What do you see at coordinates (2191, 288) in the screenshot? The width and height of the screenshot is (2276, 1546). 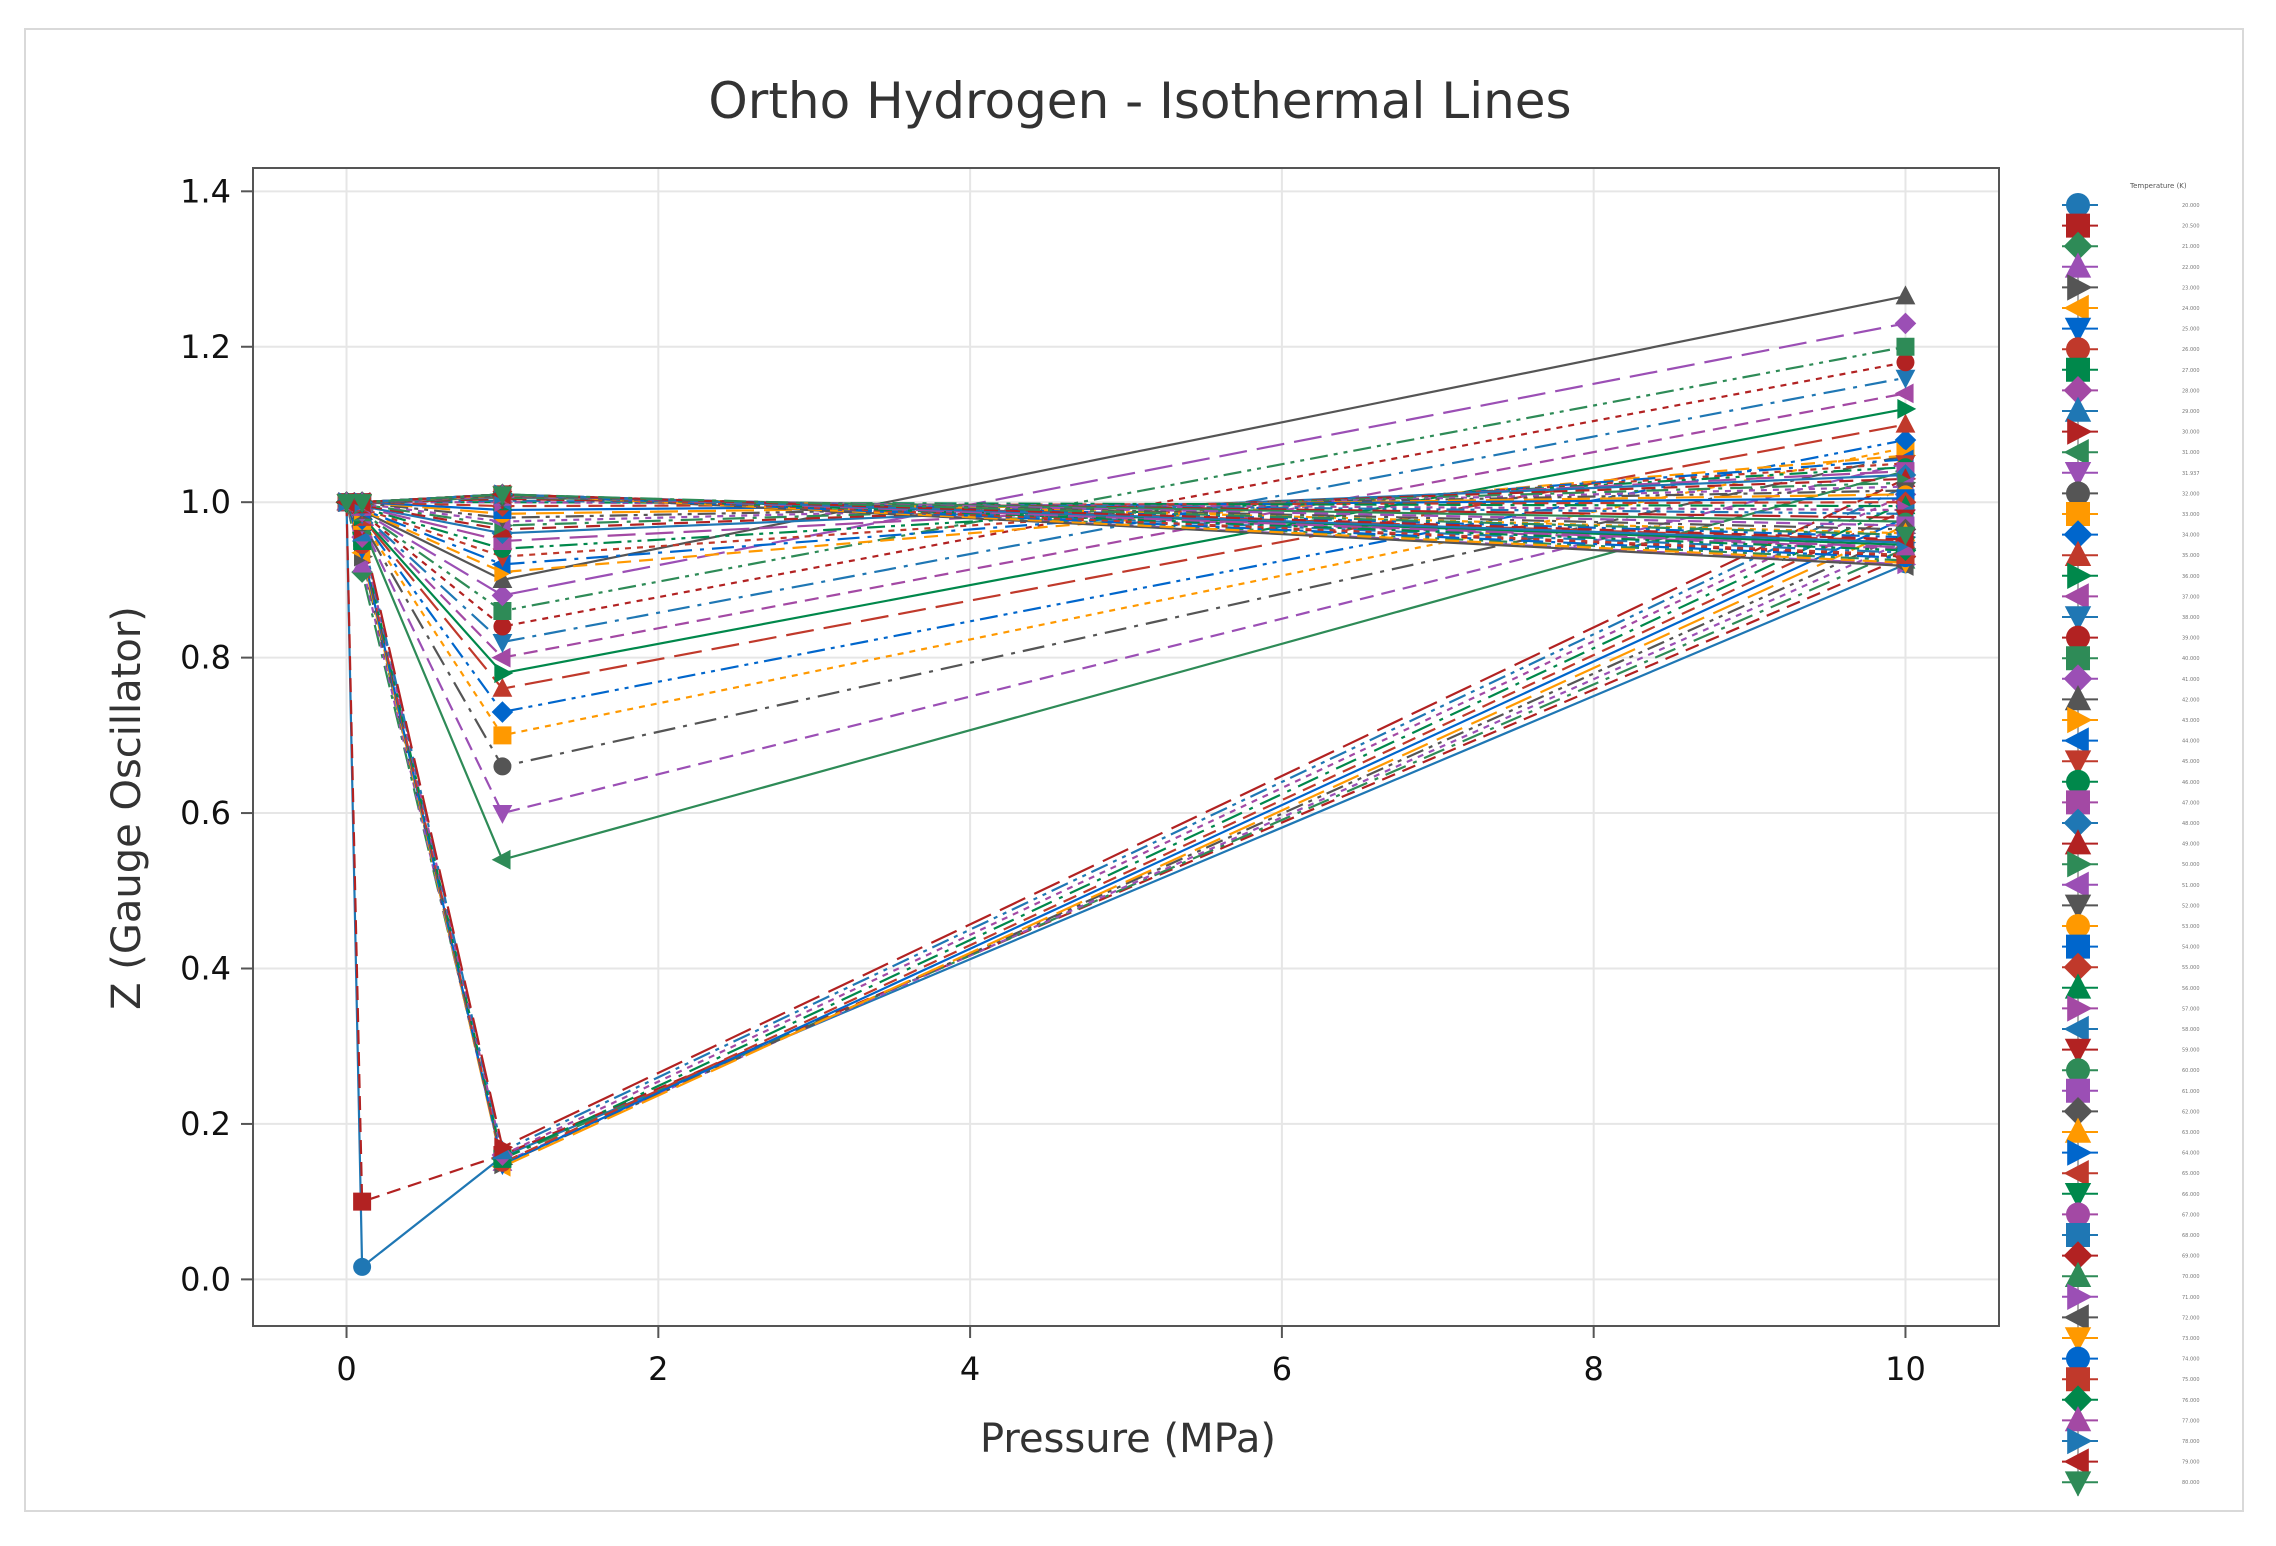 I see `legend-label: 23.000` at bounding box center [2191, 288].